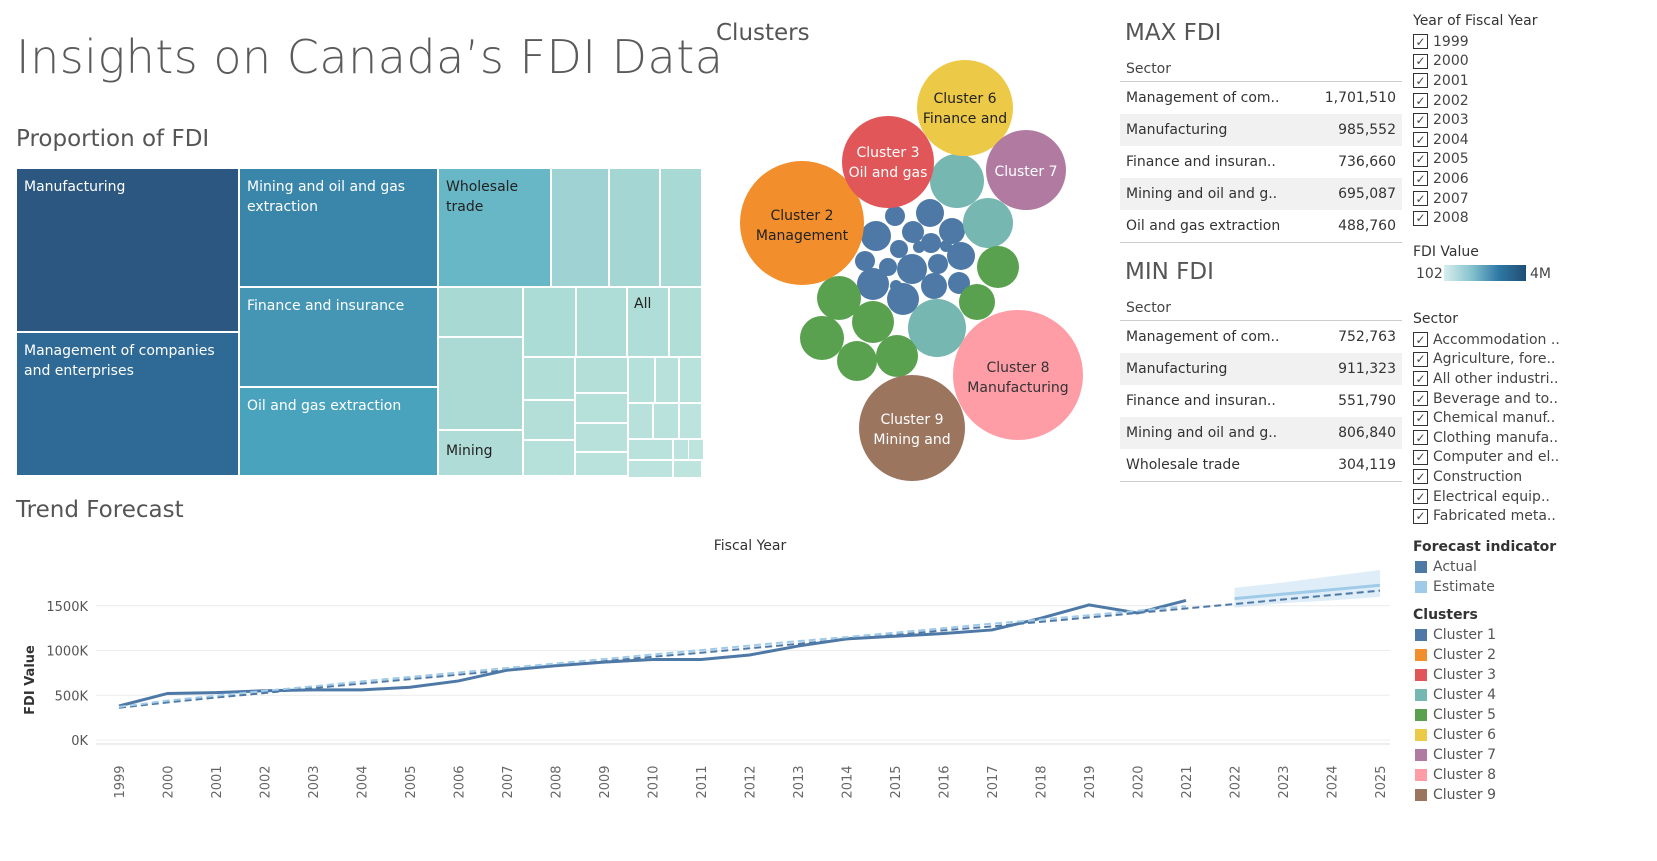  What do you see at coordinates (1488, 458) in the screenshot?
I see `filter-option: ✓ Computer and el..` at bounding box center [1488, 458].